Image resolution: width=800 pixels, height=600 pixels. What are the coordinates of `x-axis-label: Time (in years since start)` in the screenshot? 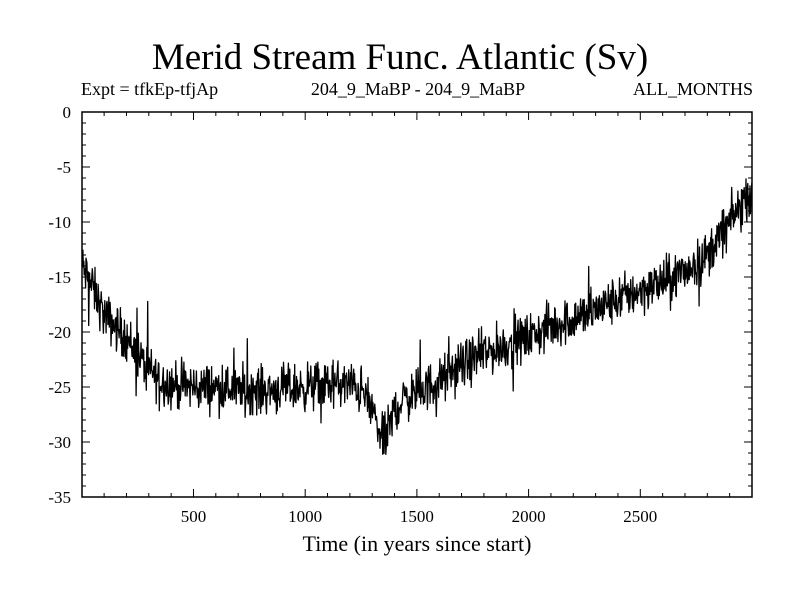 It's located at (417, 543).